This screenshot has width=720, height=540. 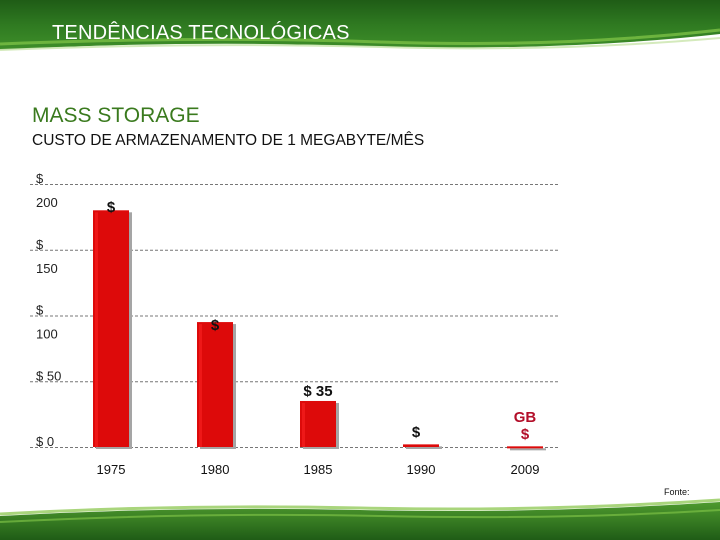 What do you see at coordinates (116, 115) in the screenshot?
I see `section-title: MASS STORAGE` at bounding box center [116, 115].